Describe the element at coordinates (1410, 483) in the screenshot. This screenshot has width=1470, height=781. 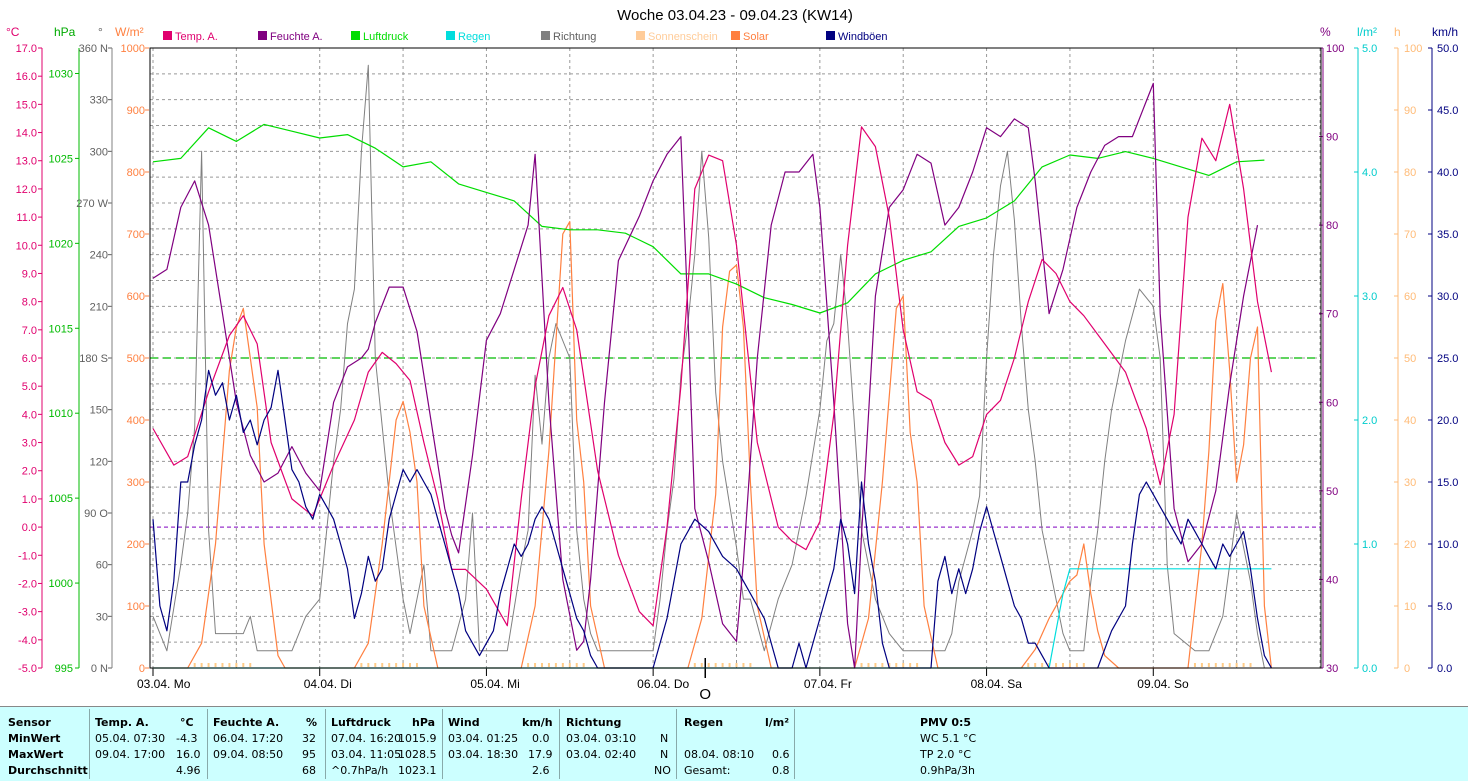
I see `sunshine-axis-tick-label: 30` at that location.